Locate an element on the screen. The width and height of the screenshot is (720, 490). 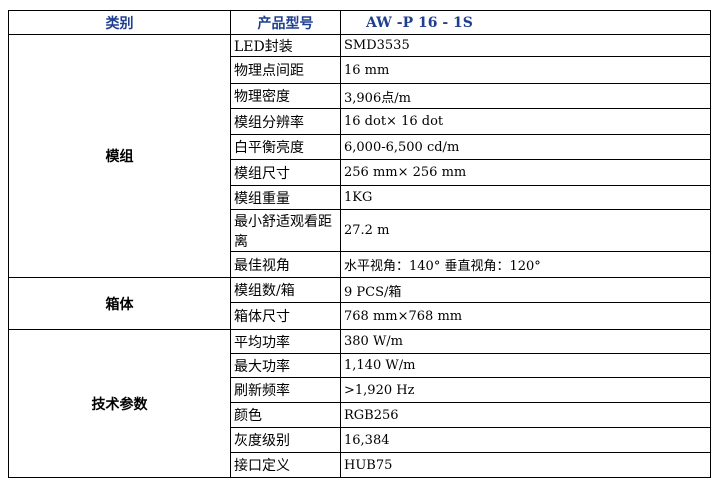
param-label: 白平衡亮度 is located at coordinates (285, 147).